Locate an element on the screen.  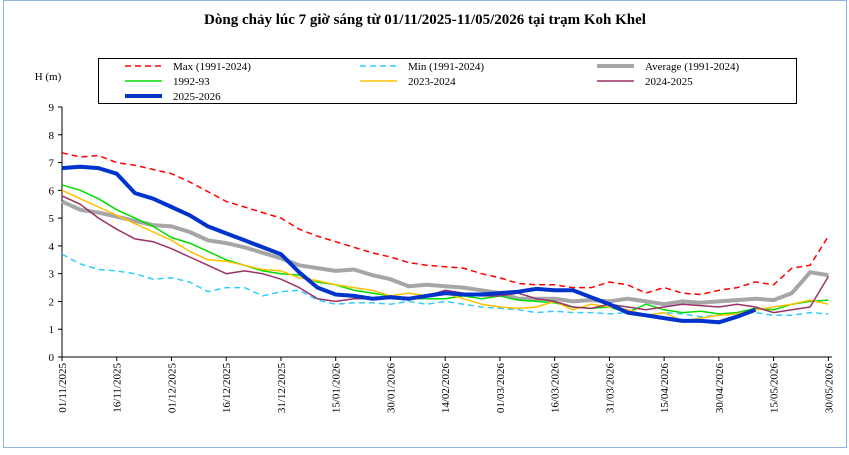
x-tick-label: 31/12/2025 is located at coordinates (282, 388).